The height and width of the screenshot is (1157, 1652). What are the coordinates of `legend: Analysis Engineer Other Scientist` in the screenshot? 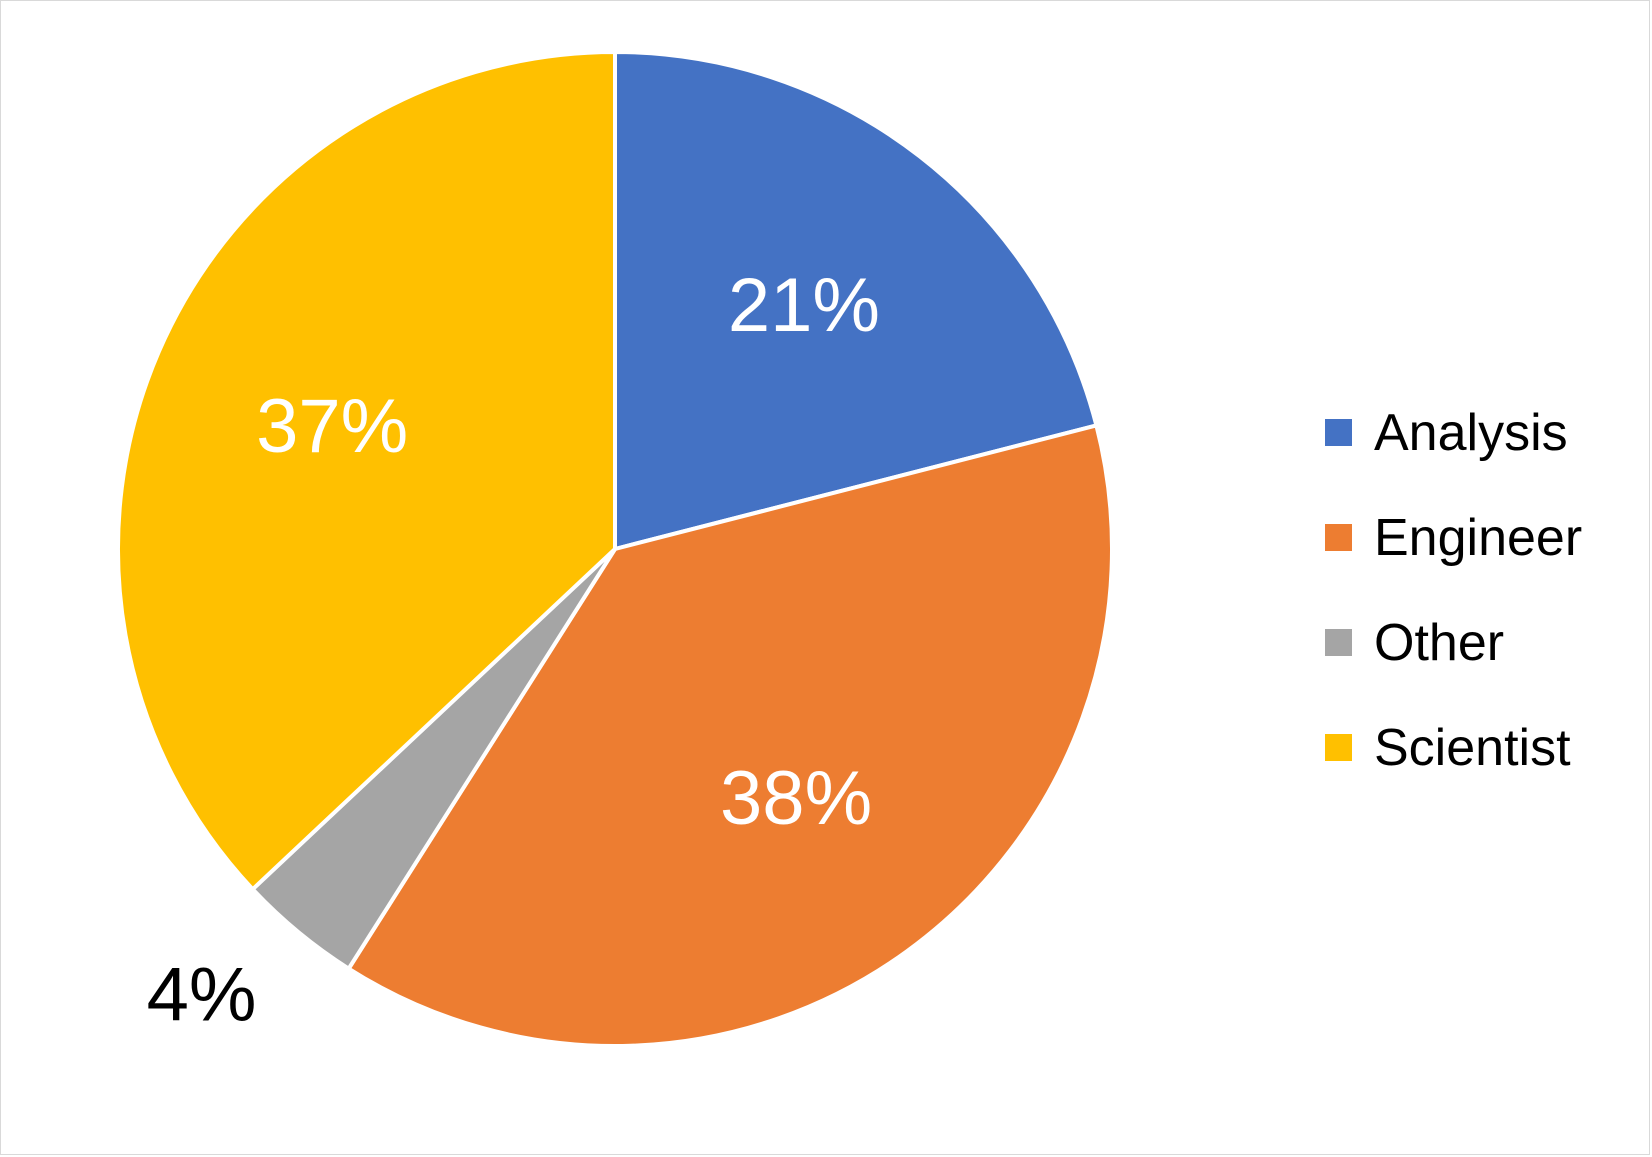 It's located at (1475, 590).